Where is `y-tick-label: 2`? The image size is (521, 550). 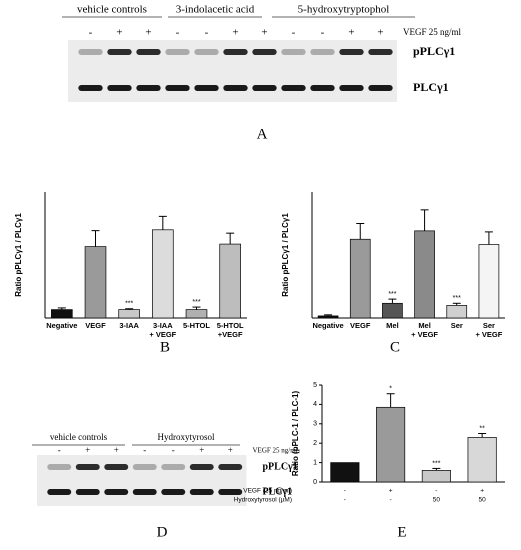 y-tick-label: 2 is located at coordinates (315, 443).